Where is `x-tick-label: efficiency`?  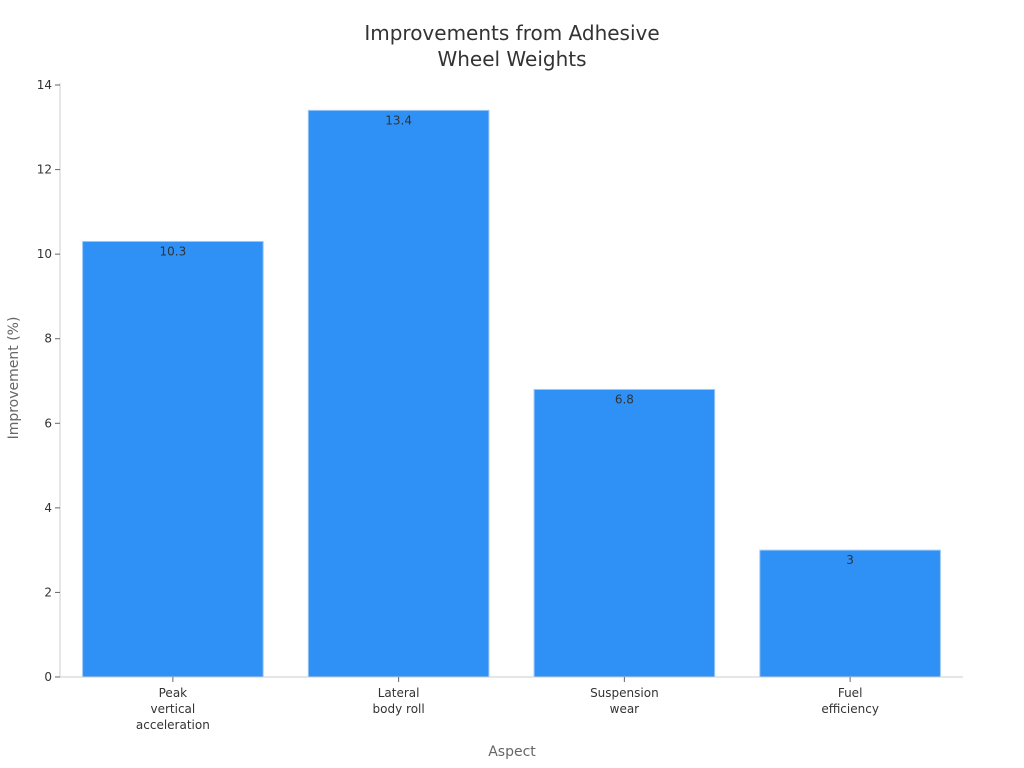
x-tick-label: efficiency is located at coordinates (850, 709).